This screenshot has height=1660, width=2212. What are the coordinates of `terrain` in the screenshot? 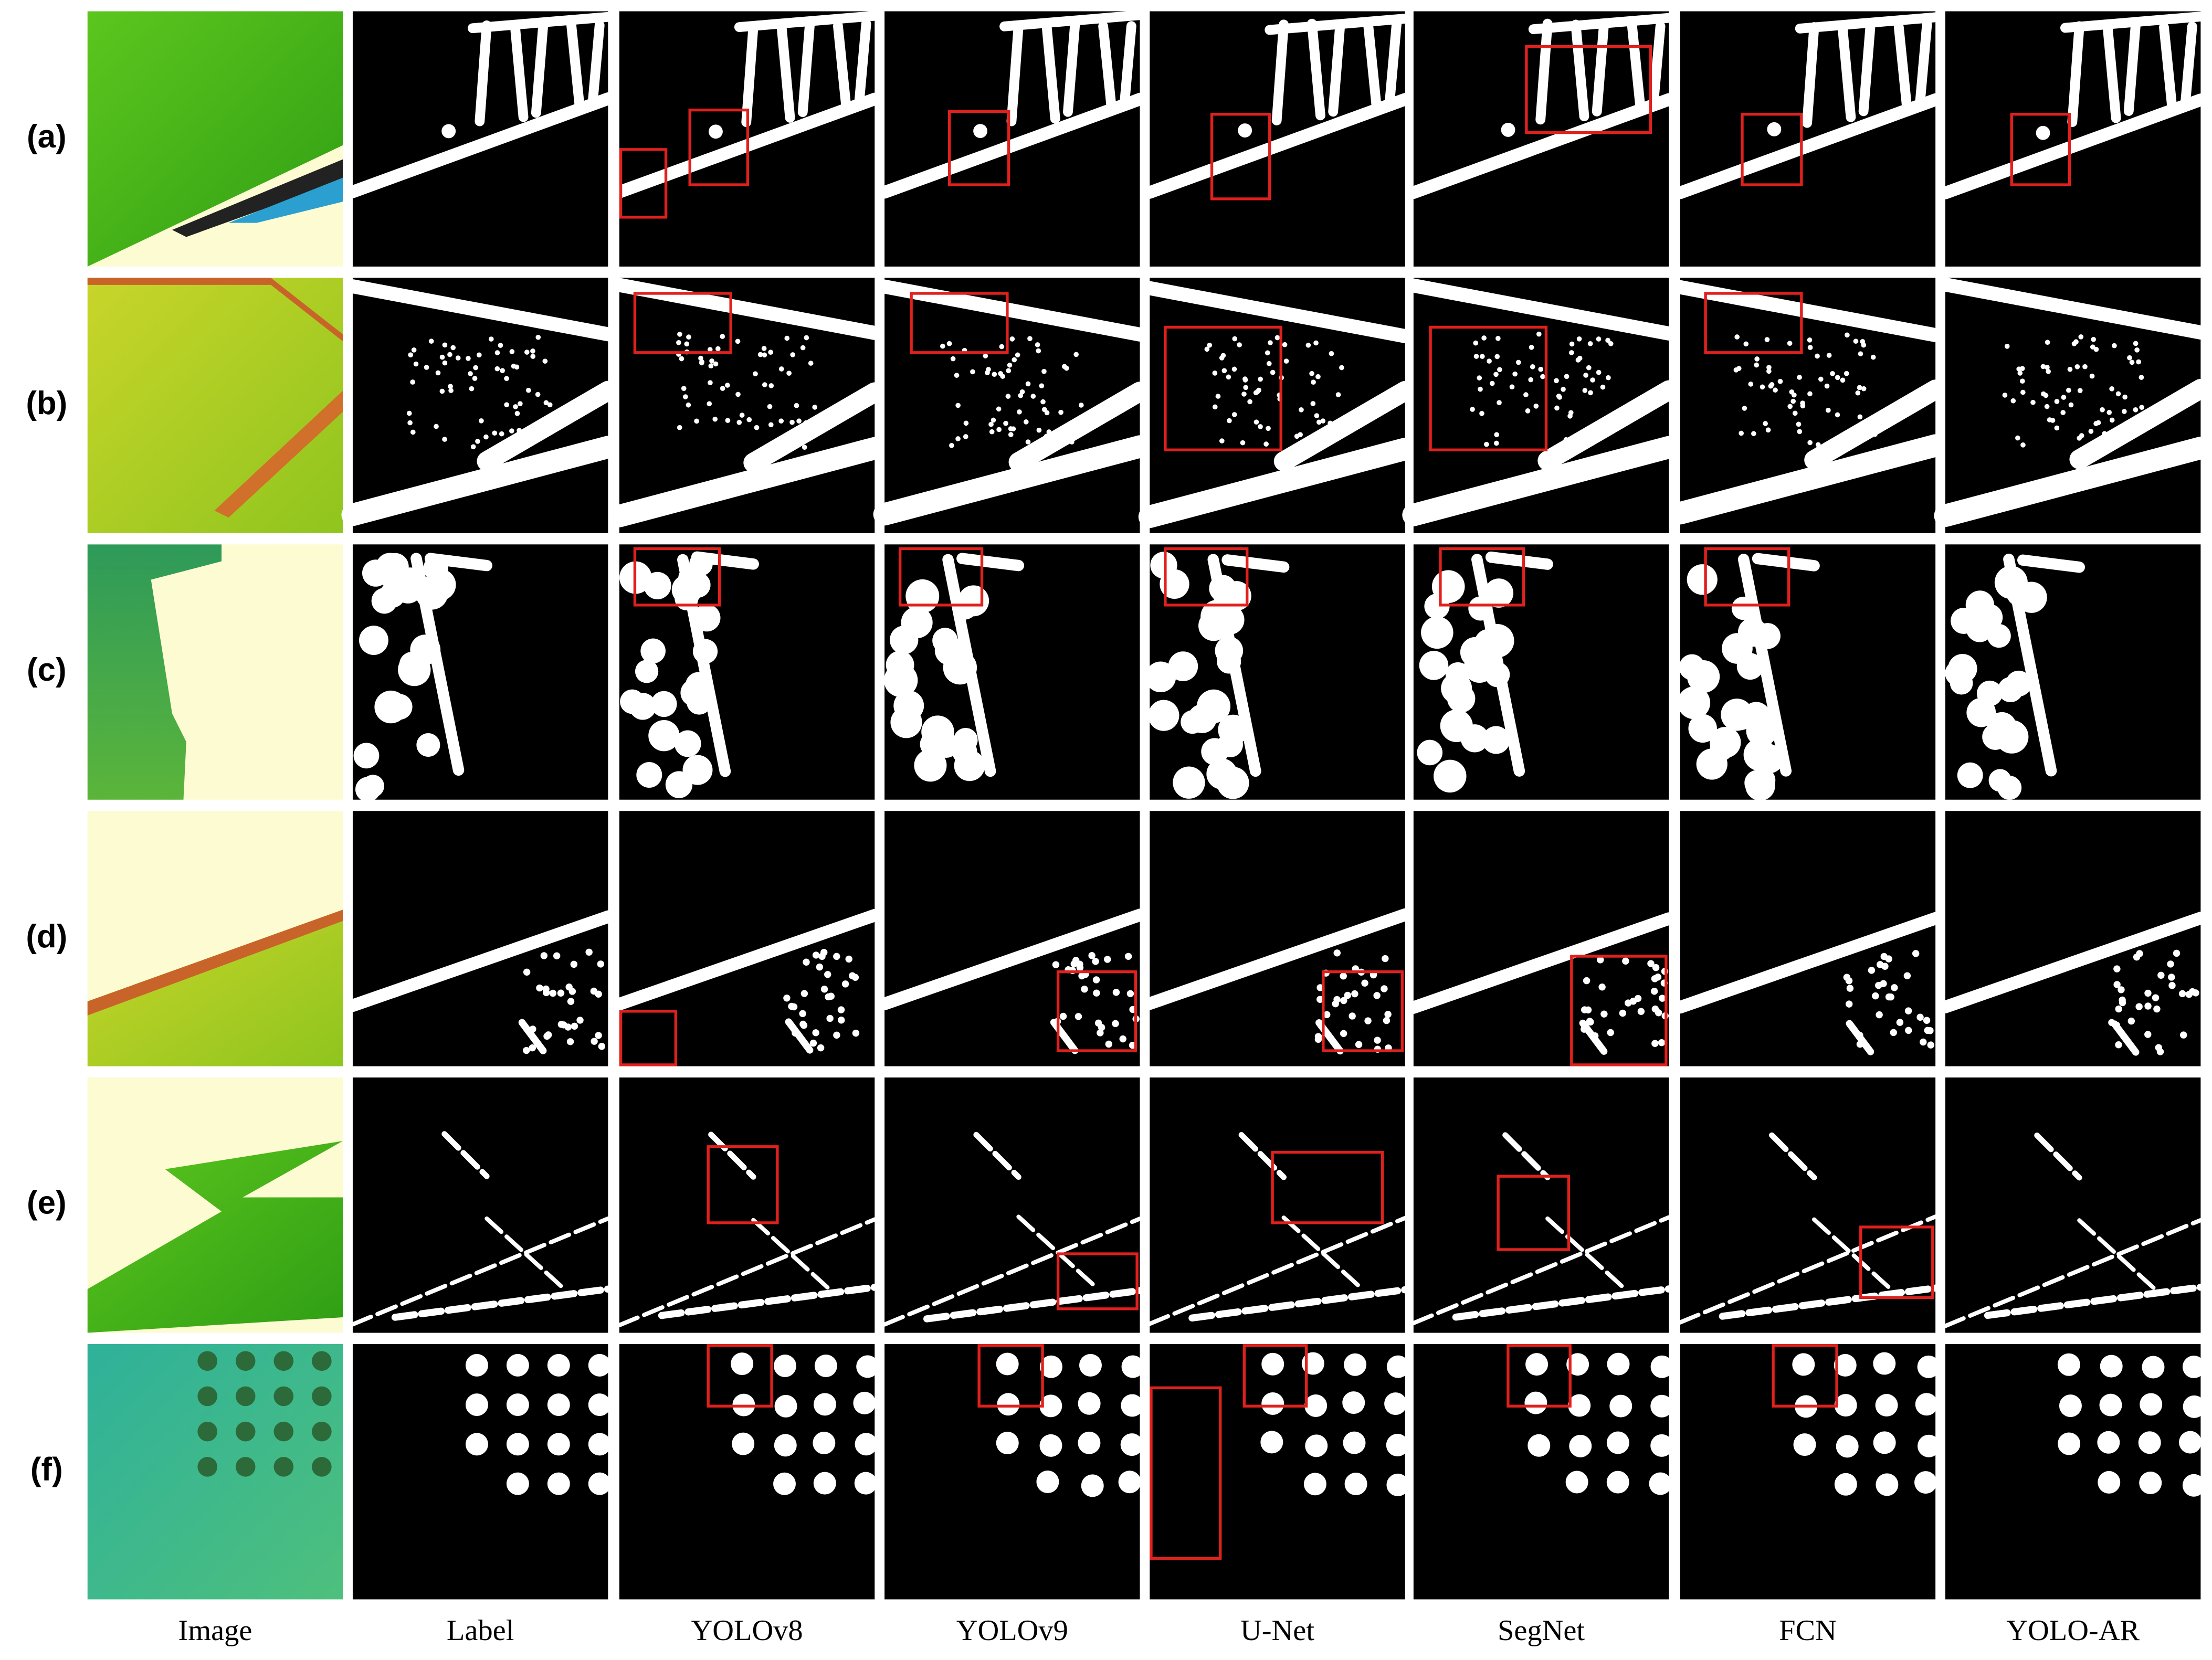 It's located at (215, 310).